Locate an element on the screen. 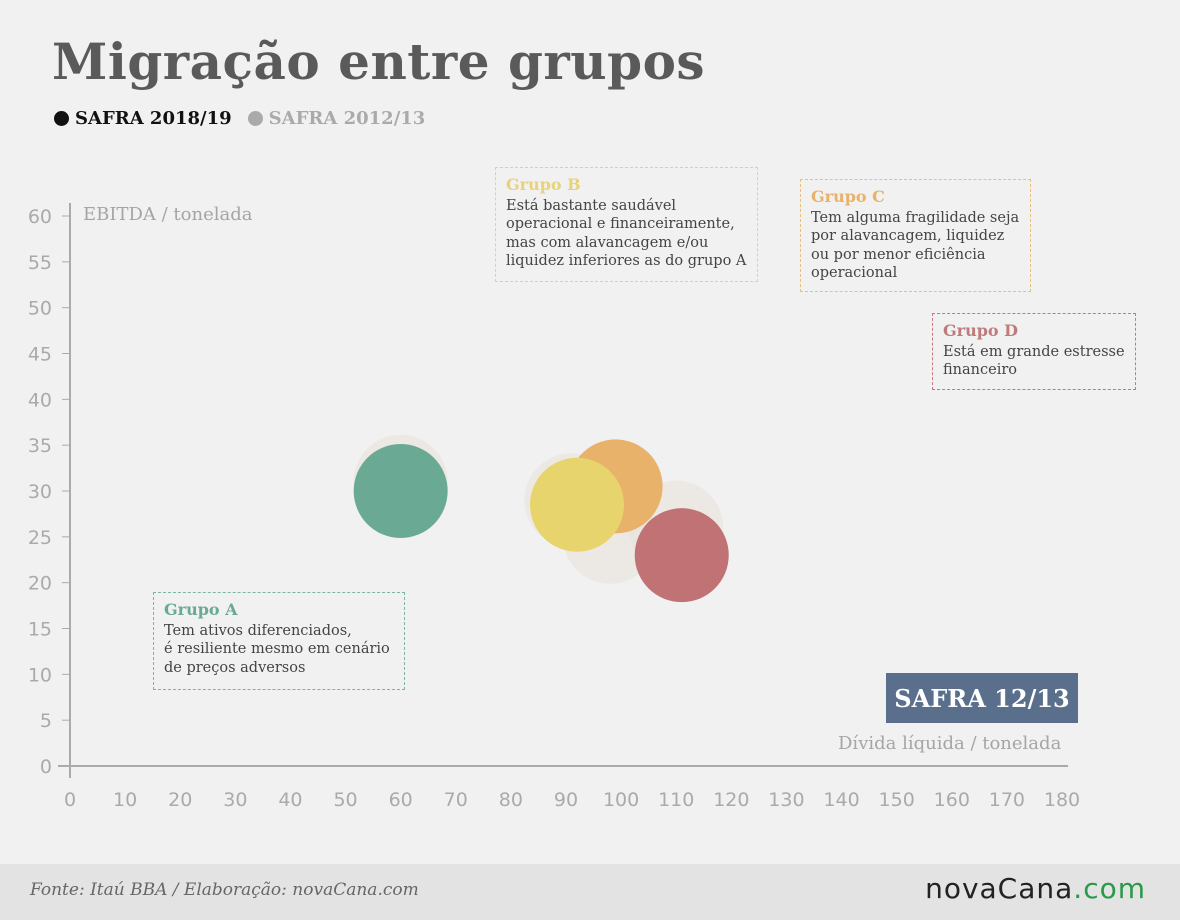 The width and height of the screenshot is (1180, 920). group-b-line: Está bastante saudável is located at coordinates (591, 205).